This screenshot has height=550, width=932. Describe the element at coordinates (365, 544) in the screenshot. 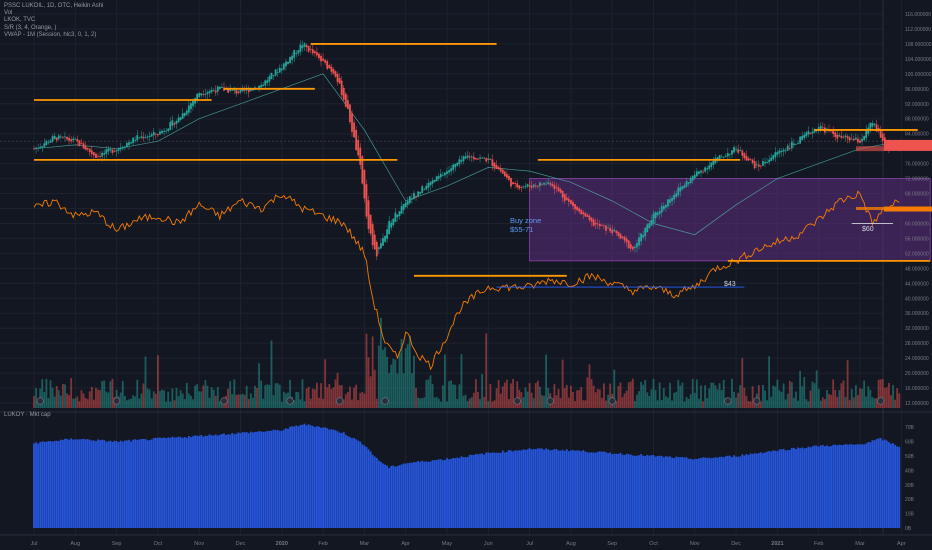

I see `time-tick-label: Mar` at that location.